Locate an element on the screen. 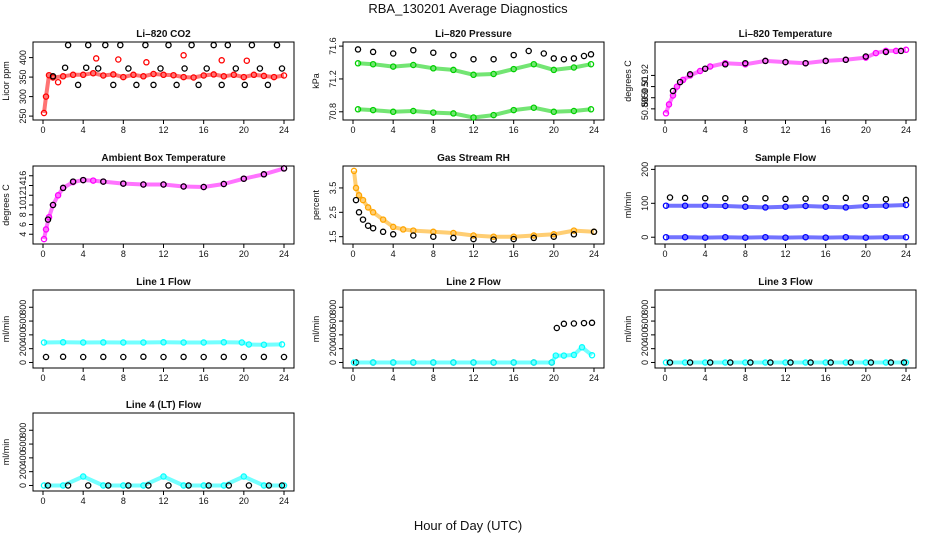 The image size is (936, 540). y-tick-label: 2.5 is located at coordinates (333, 212).